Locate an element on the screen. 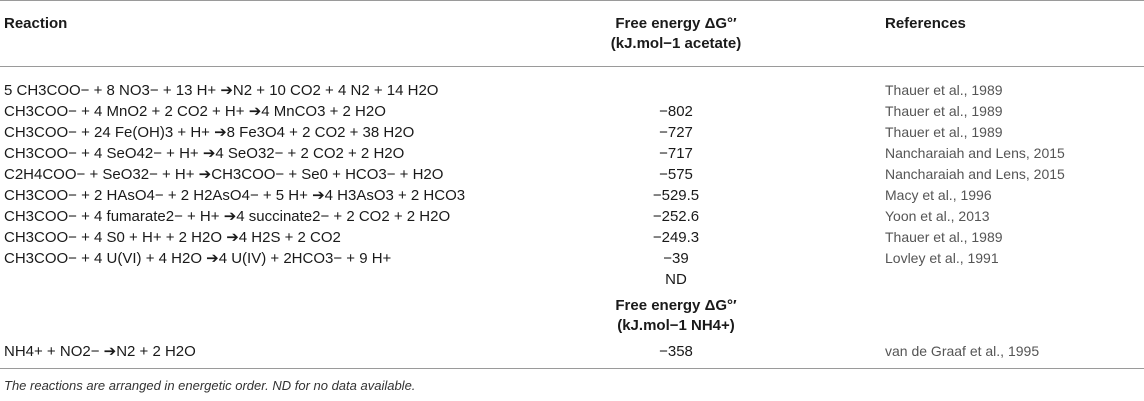 This screenshot has height=401, width=1144. header-reaction: Reaction is located at coordinates (36, 23).